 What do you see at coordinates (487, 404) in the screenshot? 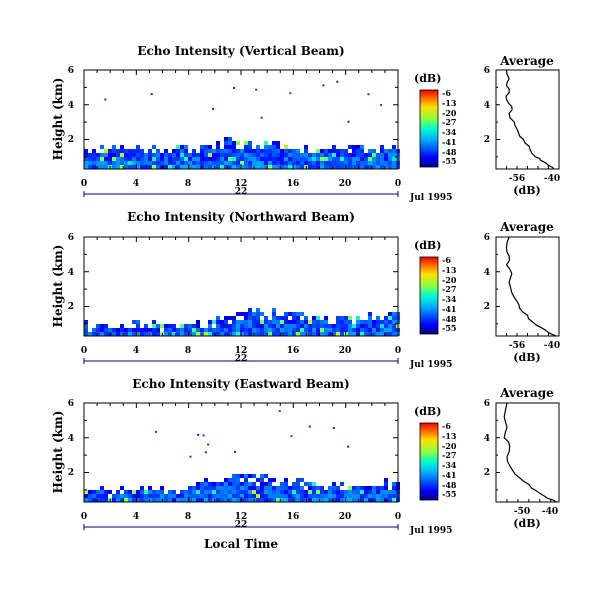
I see `panel-2-profile-ytick-2: 6` at bounding box center [487, 404].